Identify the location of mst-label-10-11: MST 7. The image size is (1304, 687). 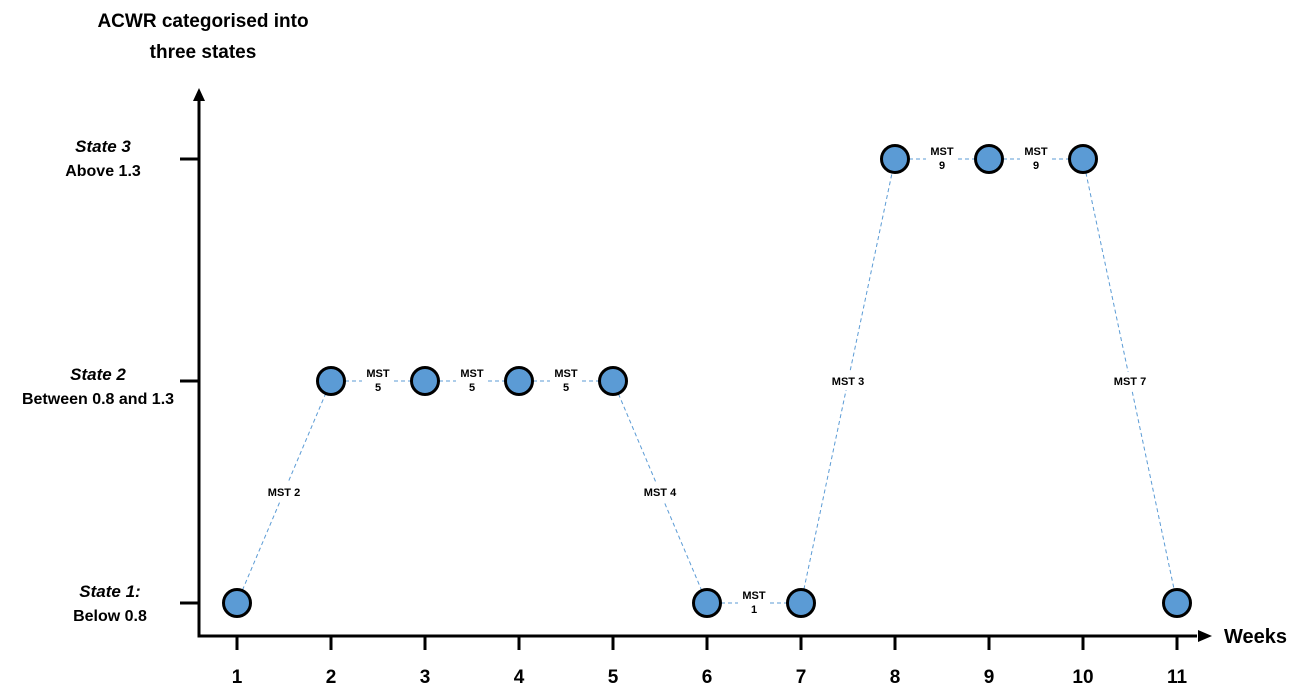
(1130, 381).